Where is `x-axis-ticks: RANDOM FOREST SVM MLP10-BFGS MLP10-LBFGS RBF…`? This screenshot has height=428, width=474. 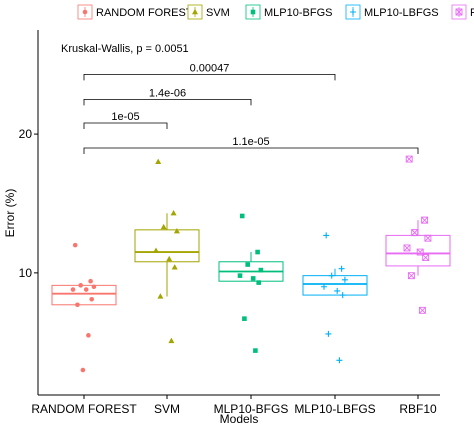
x-axis-ticks: RANDOM FOREST SVM MLP10-BFGS MLP10-LBFGS RBF… is located at coordinates (234, 405).